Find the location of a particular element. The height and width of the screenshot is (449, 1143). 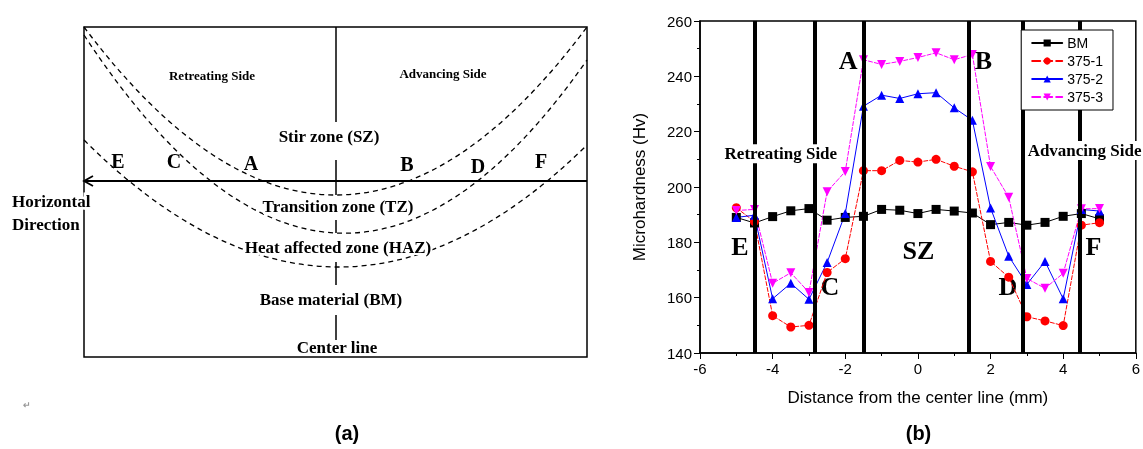

ref-line-label: E is located at coordinates (740, 247).